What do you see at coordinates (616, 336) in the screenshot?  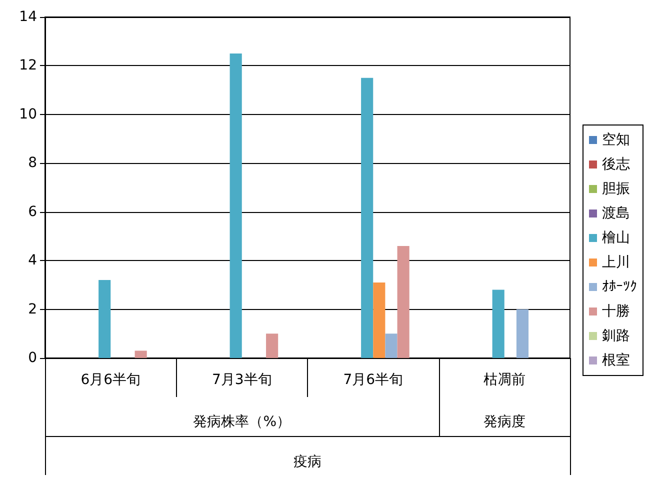 I see `legend-label: 釧路` at bounding box center [616, 336].